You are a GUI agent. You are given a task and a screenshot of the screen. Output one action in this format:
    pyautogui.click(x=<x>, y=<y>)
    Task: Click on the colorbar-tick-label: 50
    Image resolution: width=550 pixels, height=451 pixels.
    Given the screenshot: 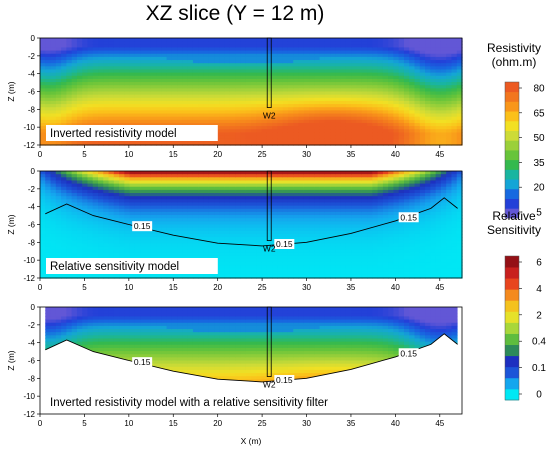 What is the action you would take?
    pyautogui.click(x=539, y=138)
    